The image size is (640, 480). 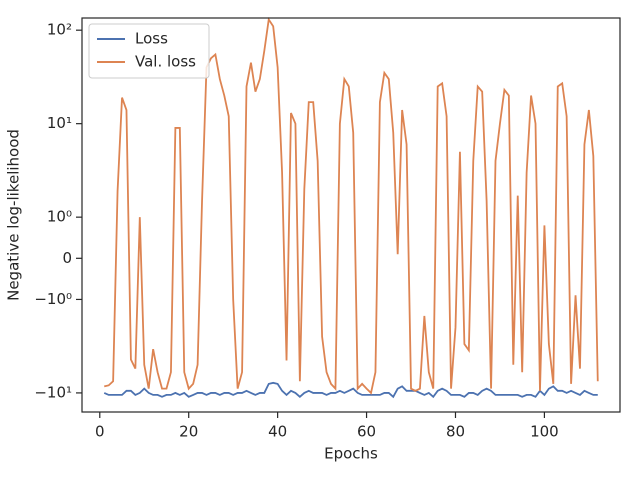 What do you see at coordinates (59, 217) in the screenshot?
I see `y-tick-label: 10⁰` at bounding box center [59, 217].